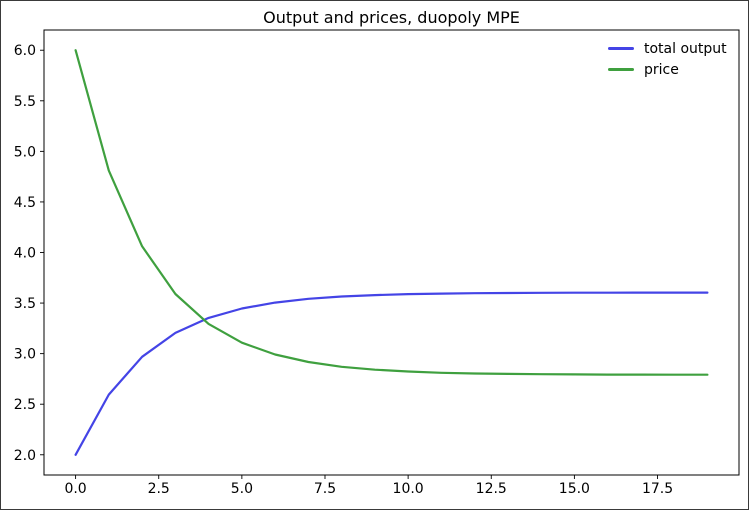 The image size is (749, 510). What do you see at coordinates (621, 69) in the screenshot?
I see `price-line-swatch` at bounding box center [621, 69].